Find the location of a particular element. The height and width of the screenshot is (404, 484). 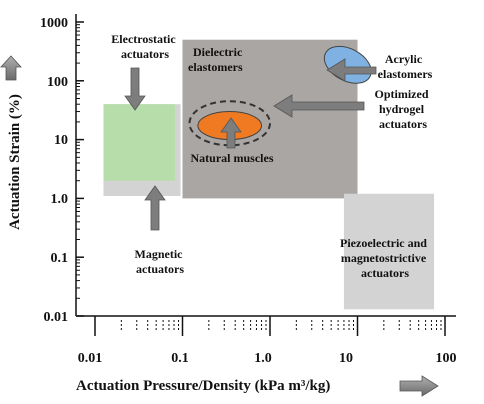

acrylic-left-arrow-icon is located at coordinates (351, 70).